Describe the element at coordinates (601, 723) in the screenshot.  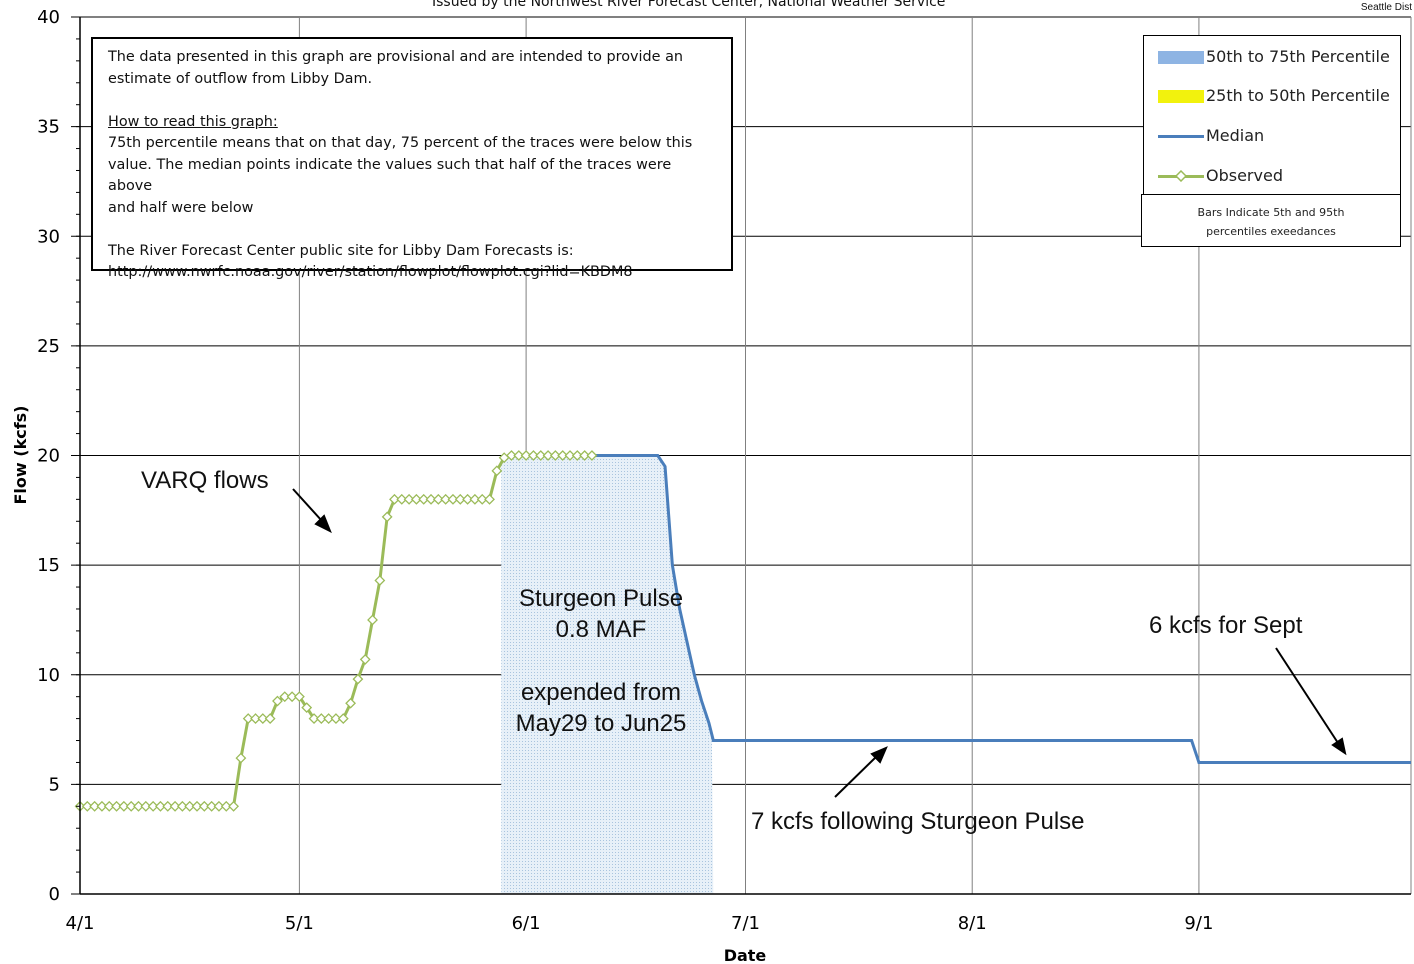
I see `pulse-annotation-line4: May29 to Jun25` at that location.